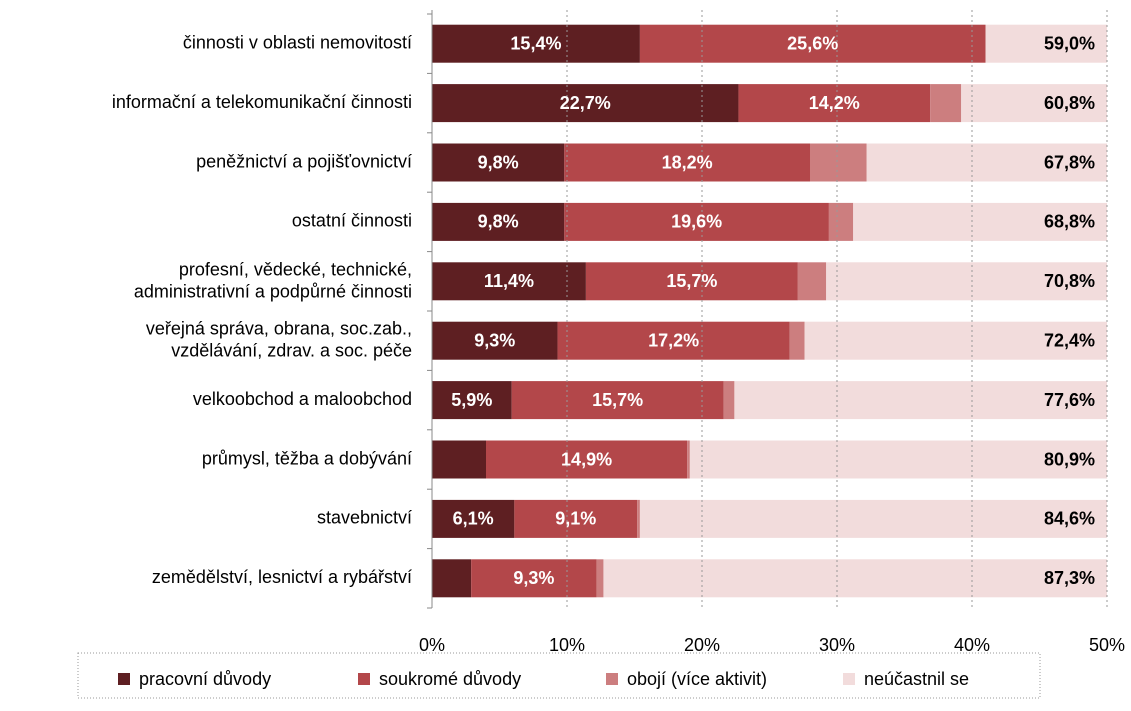  Describe the element at coordinates (567, 645) in the screenshot. I see `x-tick-label: 10%` at that location.